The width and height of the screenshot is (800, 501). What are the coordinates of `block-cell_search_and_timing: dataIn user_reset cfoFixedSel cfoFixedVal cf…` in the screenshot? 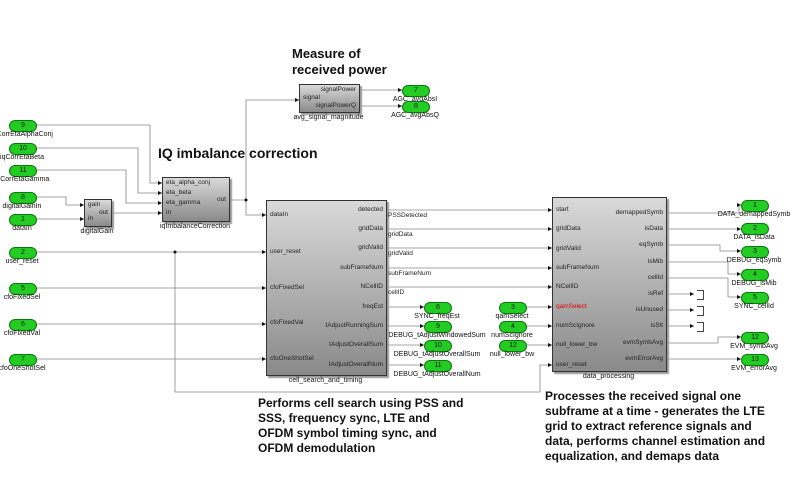 It's located at (326, 288).